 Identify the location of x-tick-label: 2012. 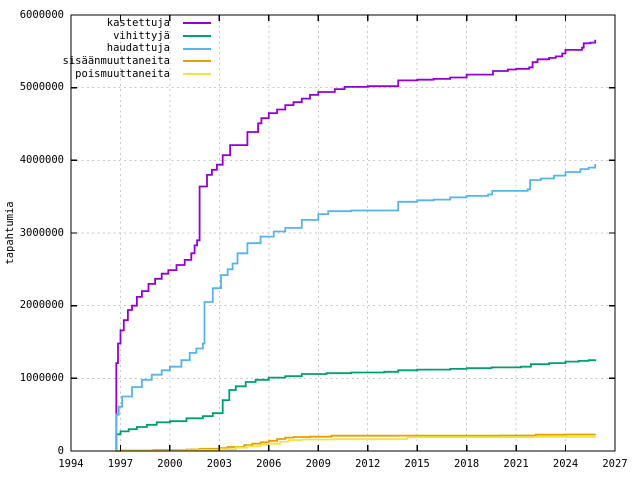
(368, 464).